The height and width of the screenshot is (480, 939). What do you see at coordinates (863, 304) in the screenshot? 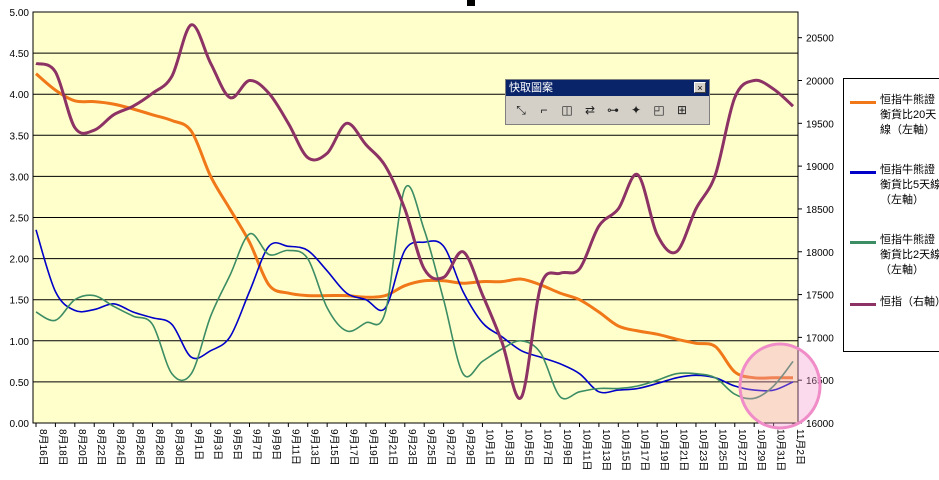
I see `legend-swatch-hsi` at bounding box center [863, 304].